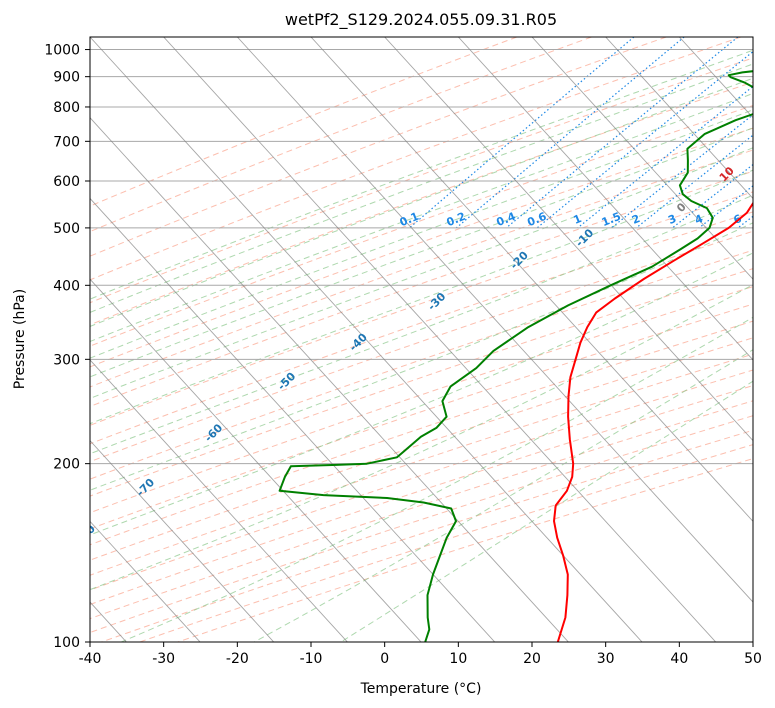  I want to click on x-tick-label: 50, so click(753, 659).